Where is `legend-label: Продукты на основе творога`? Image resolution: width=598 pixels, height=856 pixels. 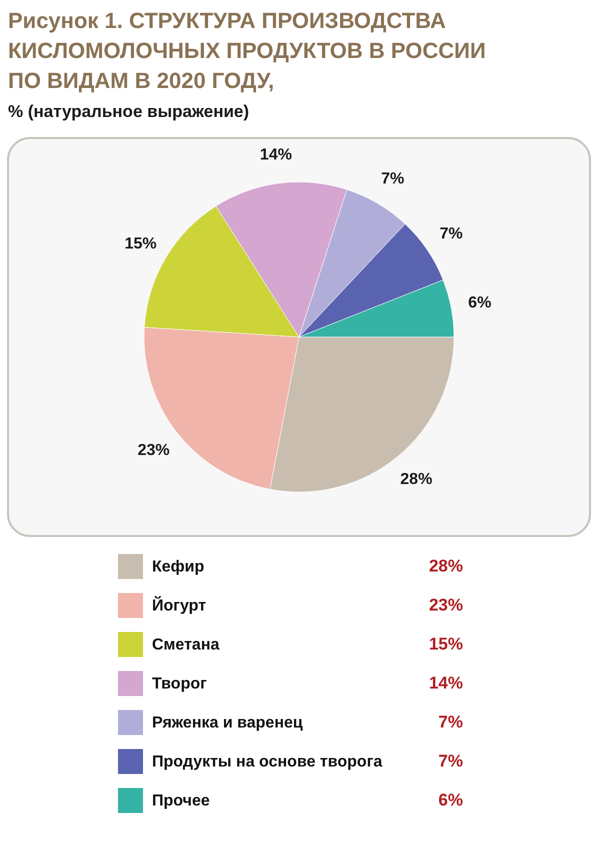 legend-label: Продукты на основе творога is located at coordinates (267, 762).